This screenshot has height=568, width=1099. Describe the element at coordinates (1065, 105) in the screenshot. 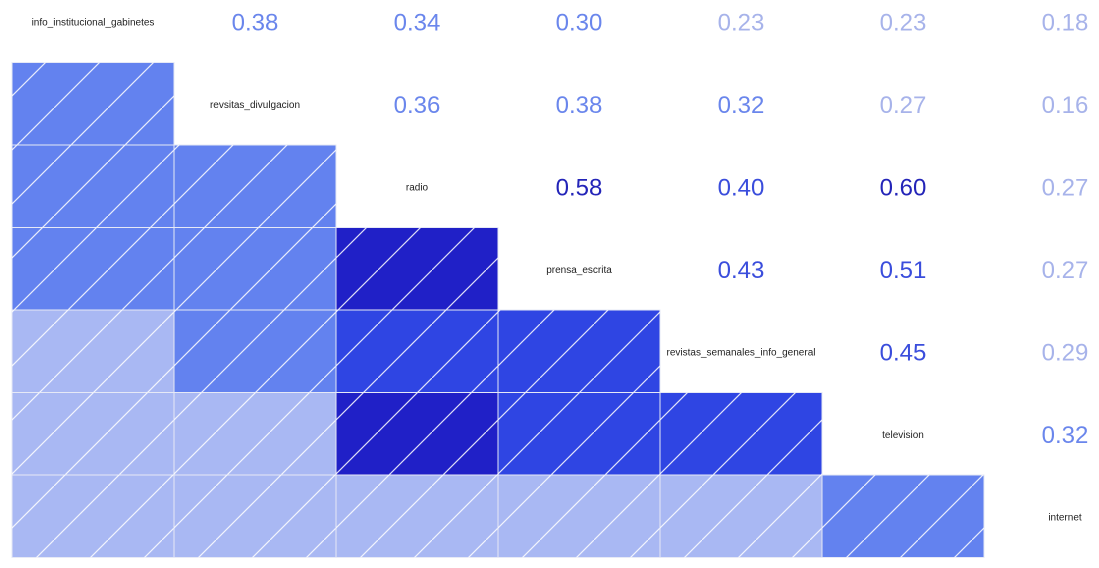

I see `correlation-value-revsitas_divulgacion-internet: 0.16` at that location.